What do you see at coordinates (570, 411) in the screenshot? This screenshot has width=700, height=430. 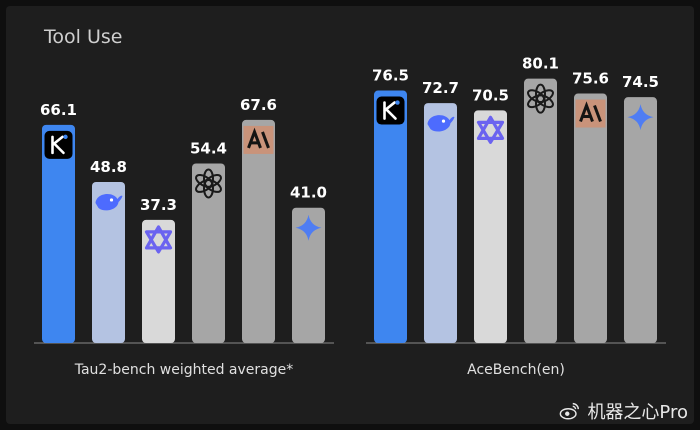 I see `weibo-icon` at bounding box center [570, 411].